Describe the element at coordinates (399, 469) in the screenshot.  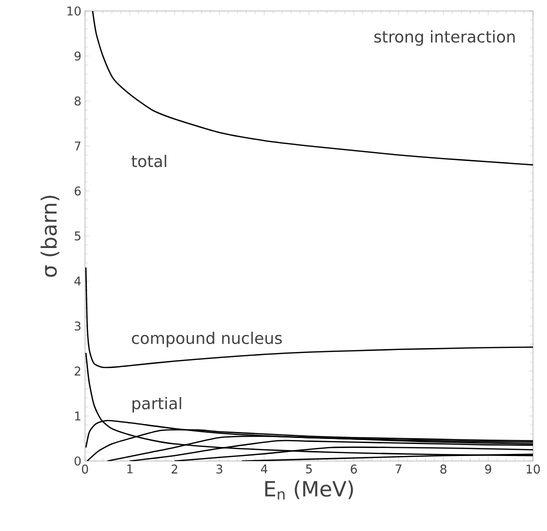
I see `x-tick-label: 7` at that location.